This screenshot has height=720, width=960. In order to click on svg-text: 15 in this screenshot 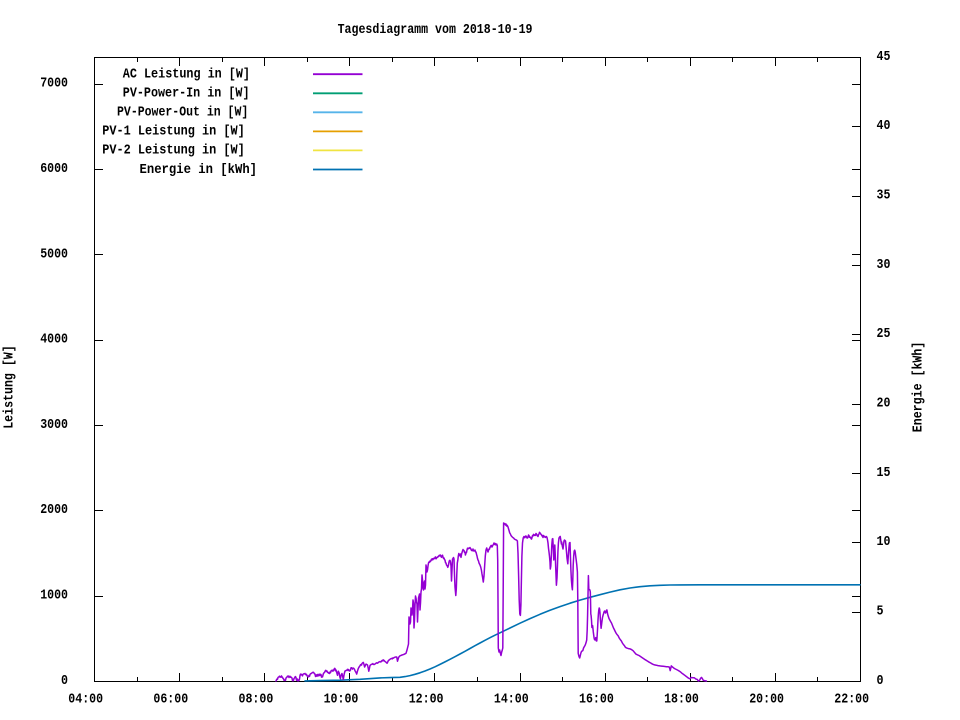, I will do `click(884, 473)`.